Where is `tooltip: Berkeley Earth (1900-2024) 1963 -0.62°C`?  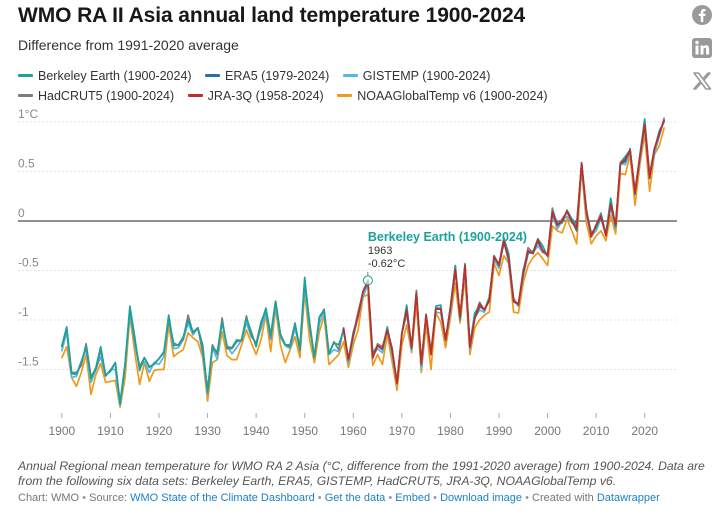 tooltip: Berkeley Earth (1900-2024) 1963 -0.62°C is located at coordinates (444, 258).